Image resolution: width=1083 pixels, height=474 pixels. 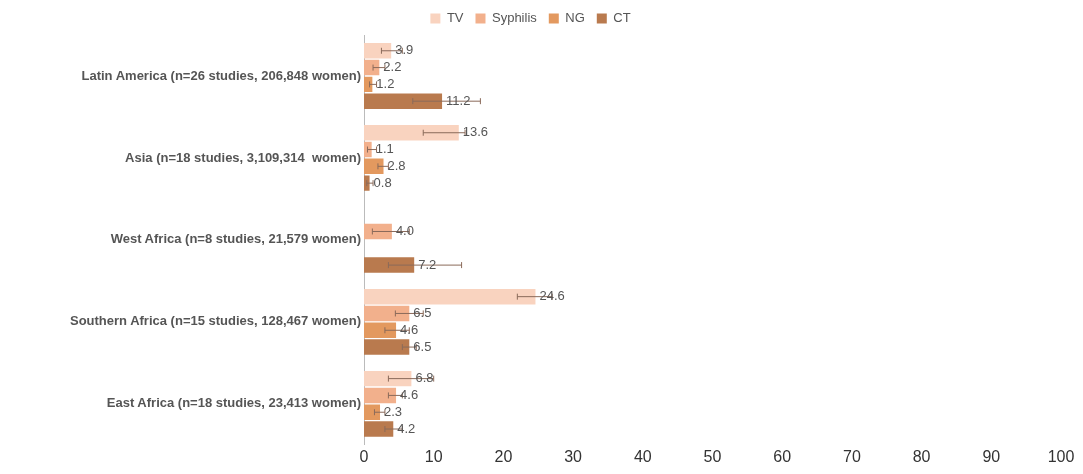 What do you see at coordinates (782, 456) in the screenshot?
I see `x-tick-label: 60` at bounding box center [782, 456].